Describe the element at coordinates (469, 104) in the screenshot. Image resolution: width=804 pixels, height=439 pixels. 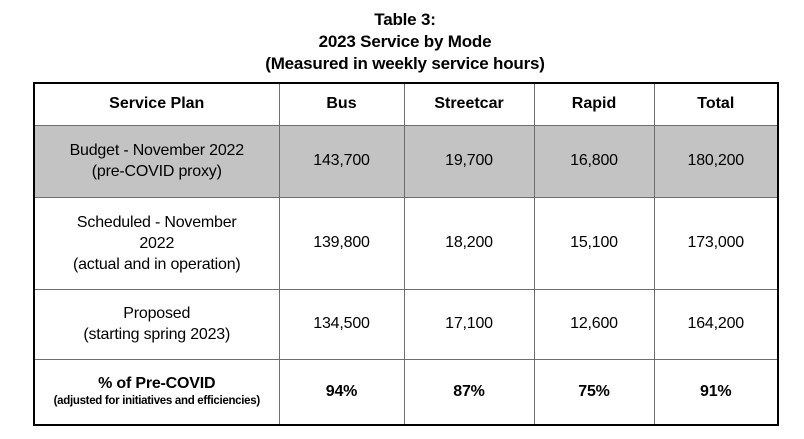
I see `column-header-streetcar: Streetcar` at that location.